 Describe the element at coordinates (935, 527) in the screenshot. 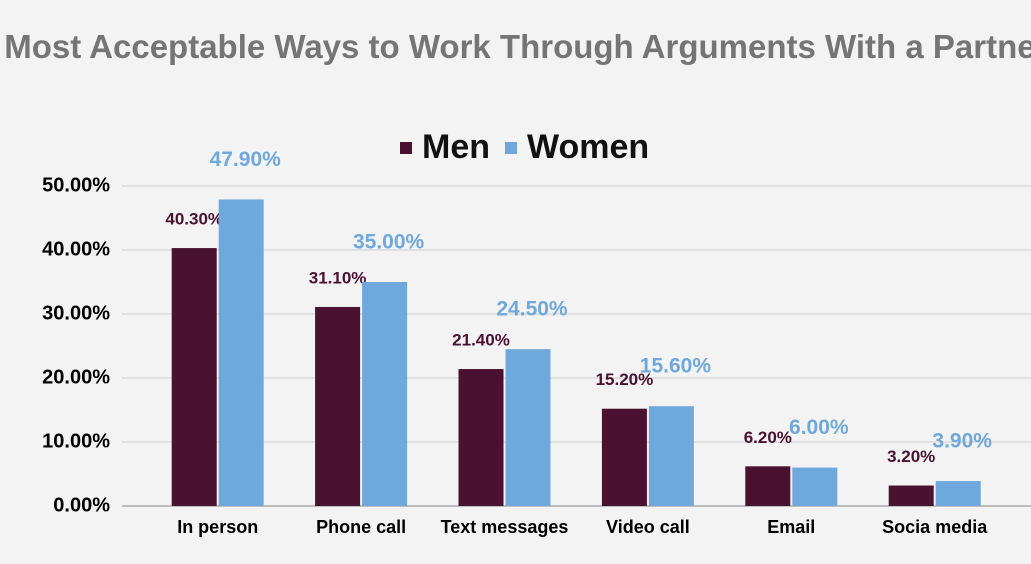

I see `x-tick-label: Socia media` at that location.